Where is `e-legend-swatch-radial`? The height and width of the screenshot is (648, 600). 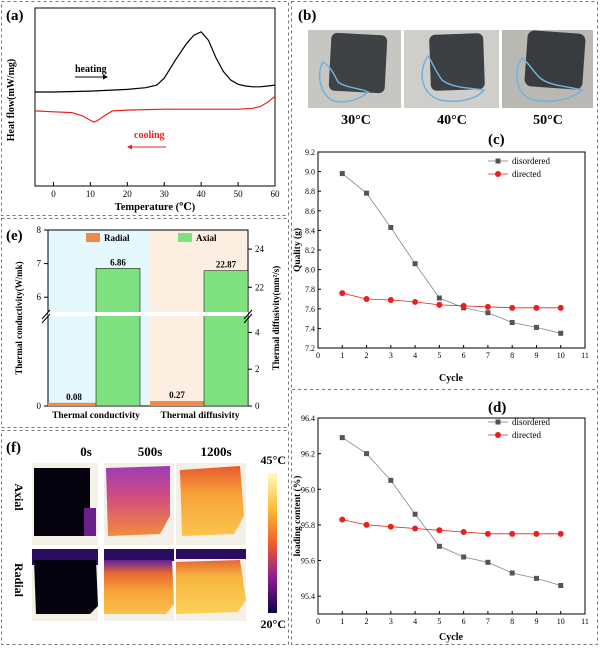 e-legend-swatch-radial is located at coordinates (93, 237).